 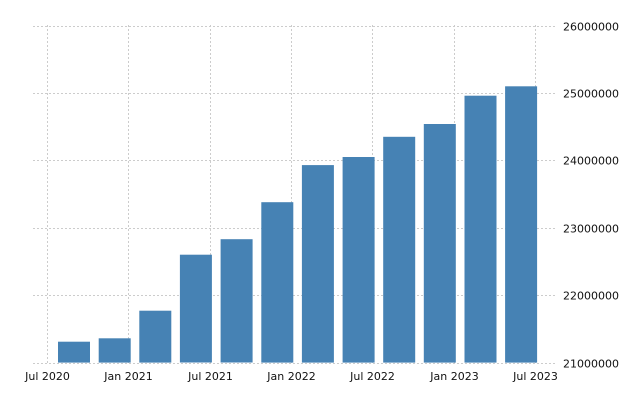 I want to click on bar-q1-2023, so click(x=480, y=229).